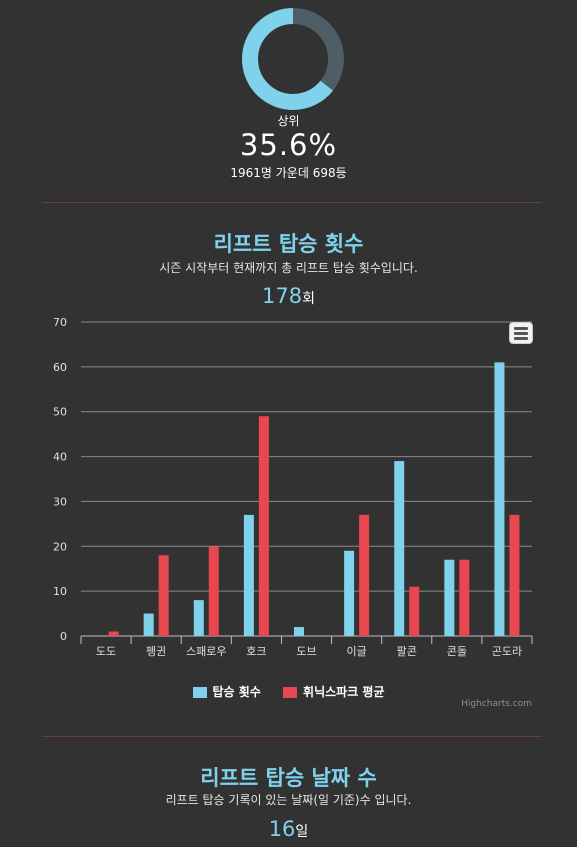 This screenshot has width=577, height=847. What do you see at coordinates (457, 651) in the screenshot?
I see `x-tick-label: 콘돌` at bounding box center [457, 651].